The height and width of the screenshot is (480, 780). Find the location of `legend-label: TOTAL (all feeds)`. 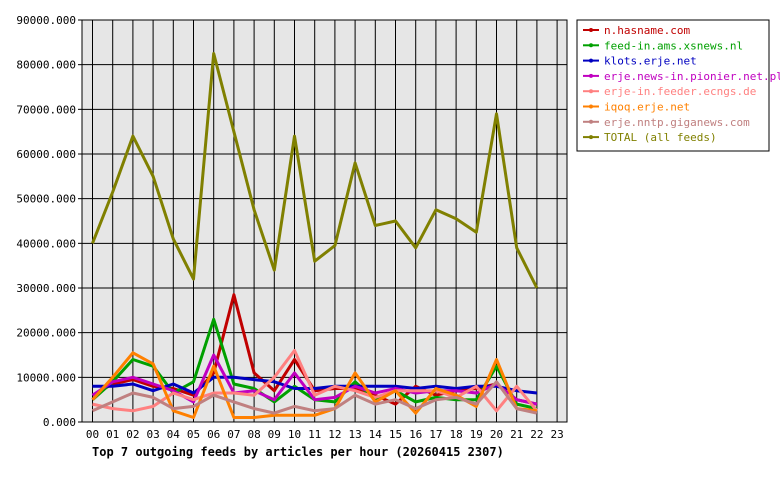

legend-label: TOTAL (all feeds) is located at coordinates (660, 137).